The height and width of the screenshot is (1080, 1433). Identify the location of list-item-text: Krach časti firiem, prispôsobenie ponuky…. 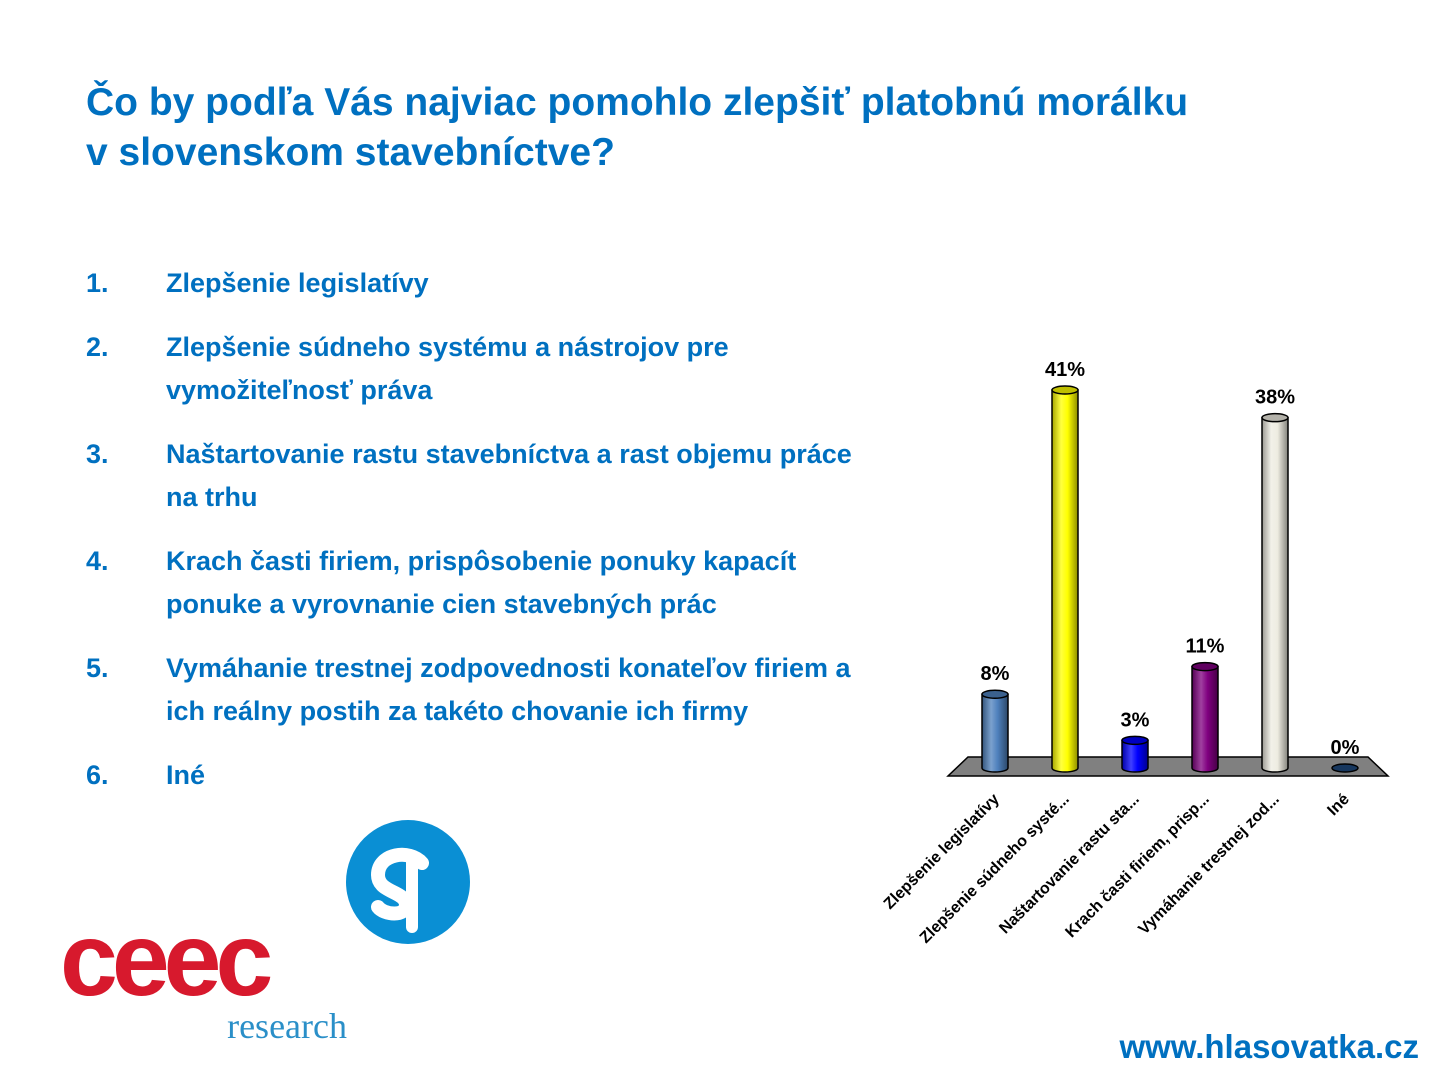
(481, 582).